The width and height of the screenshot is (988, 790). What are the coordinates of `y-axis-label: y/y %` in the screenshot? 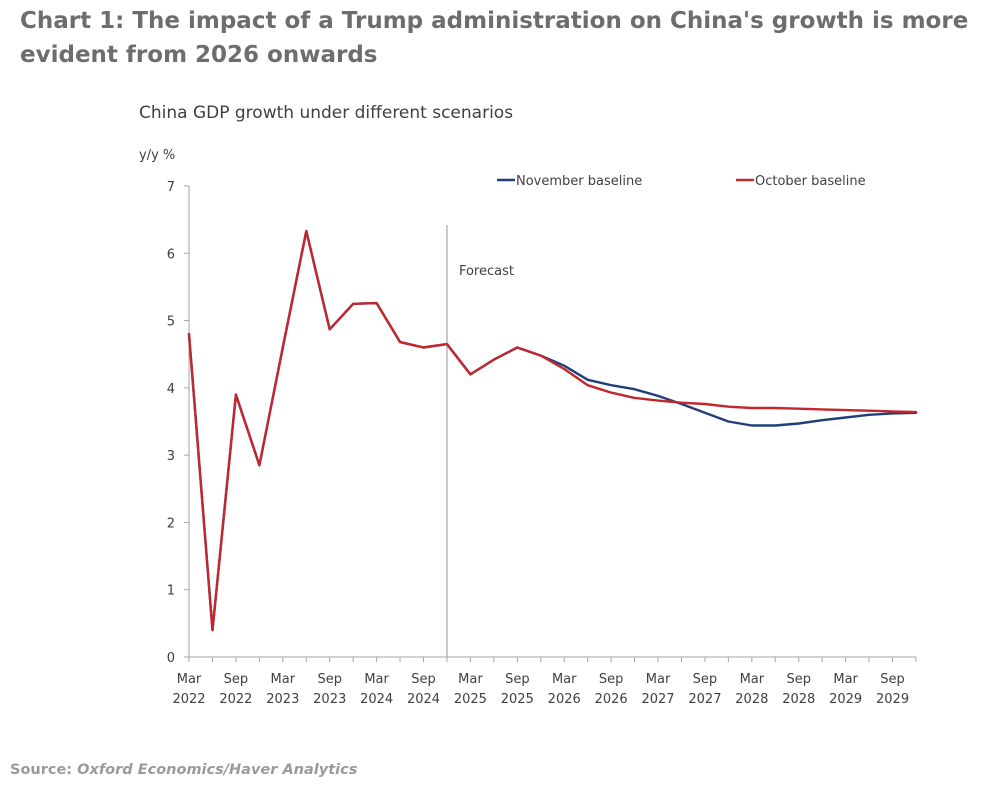 It's located at (157, 155).